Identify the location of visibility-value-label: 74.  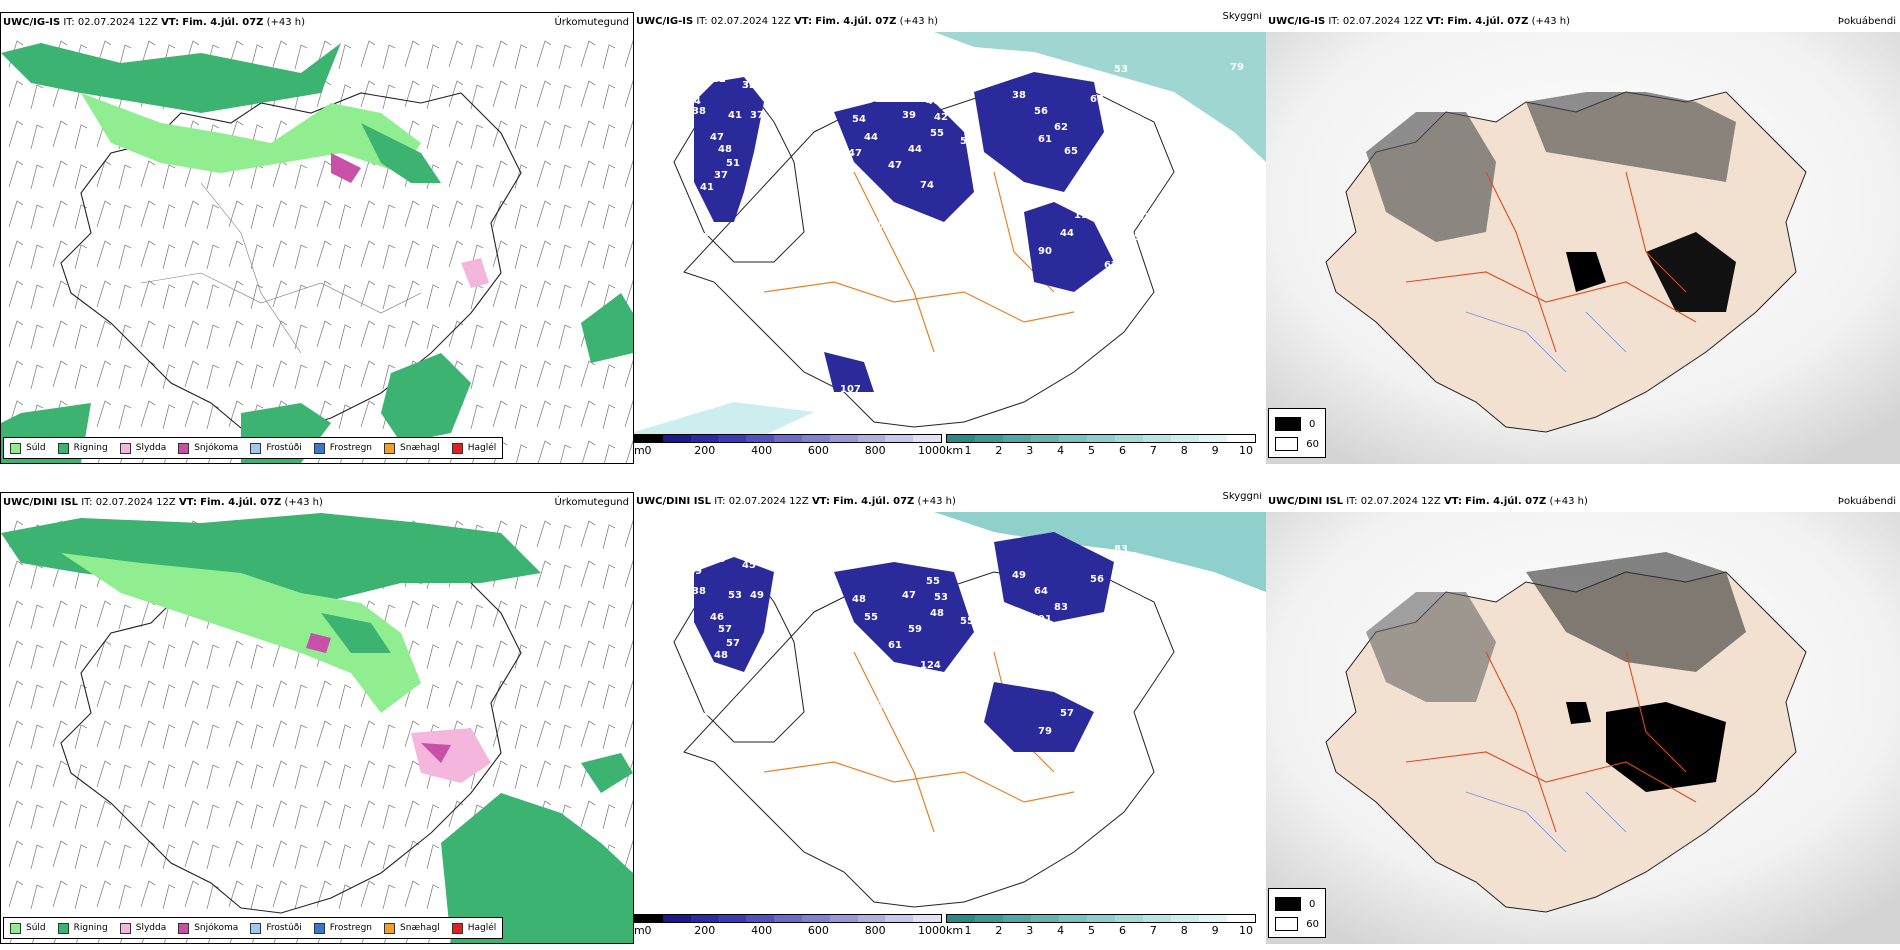
(927, 185).